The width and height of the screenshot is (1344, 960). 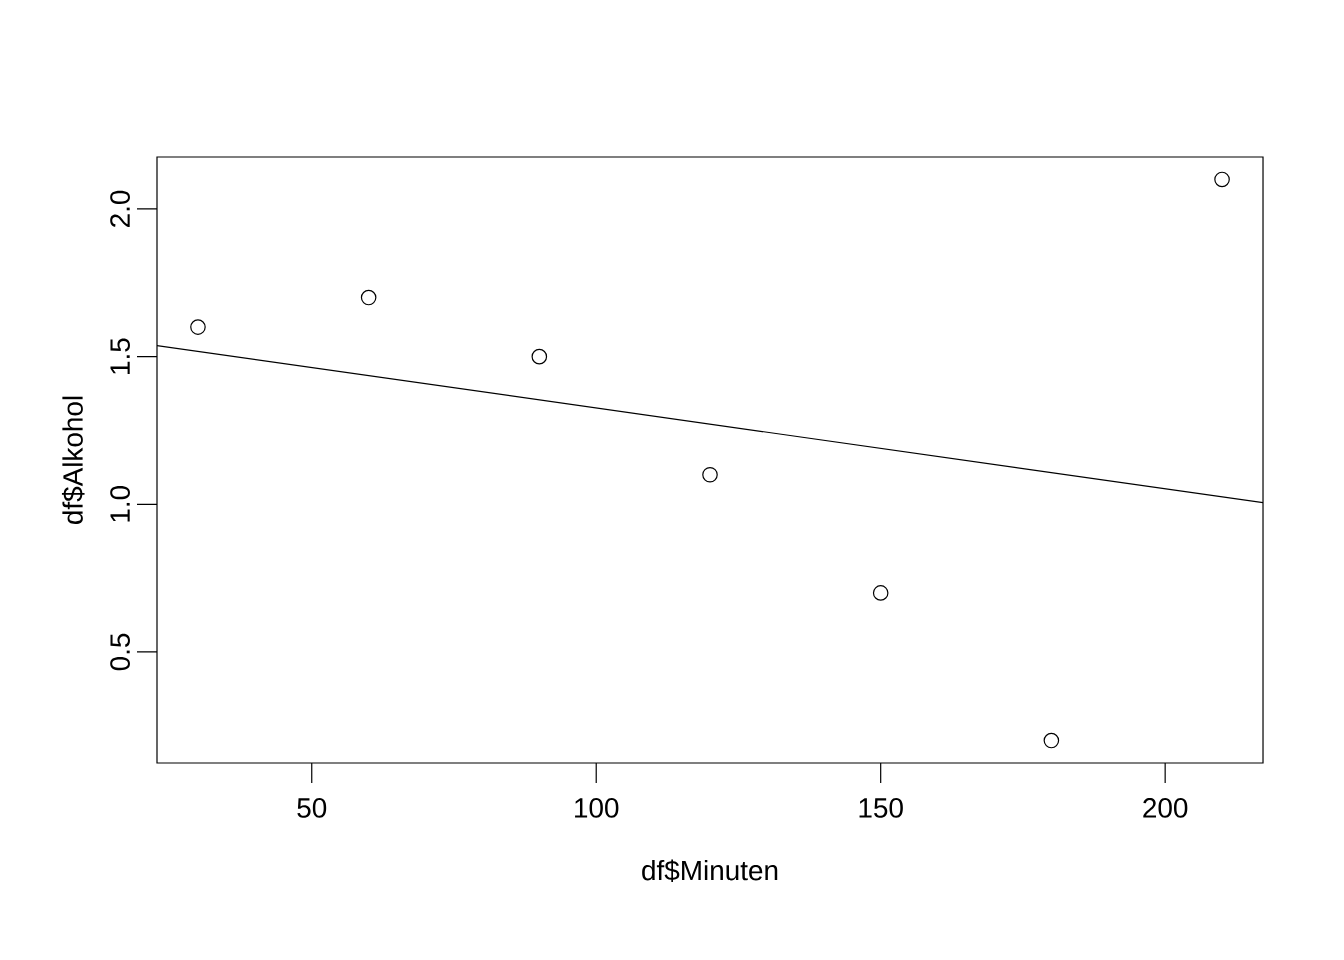 What do you see at coordinates (597, 808) in the screenshot?
I see `x-tick-label: 100` at bounding box center [597, 808].